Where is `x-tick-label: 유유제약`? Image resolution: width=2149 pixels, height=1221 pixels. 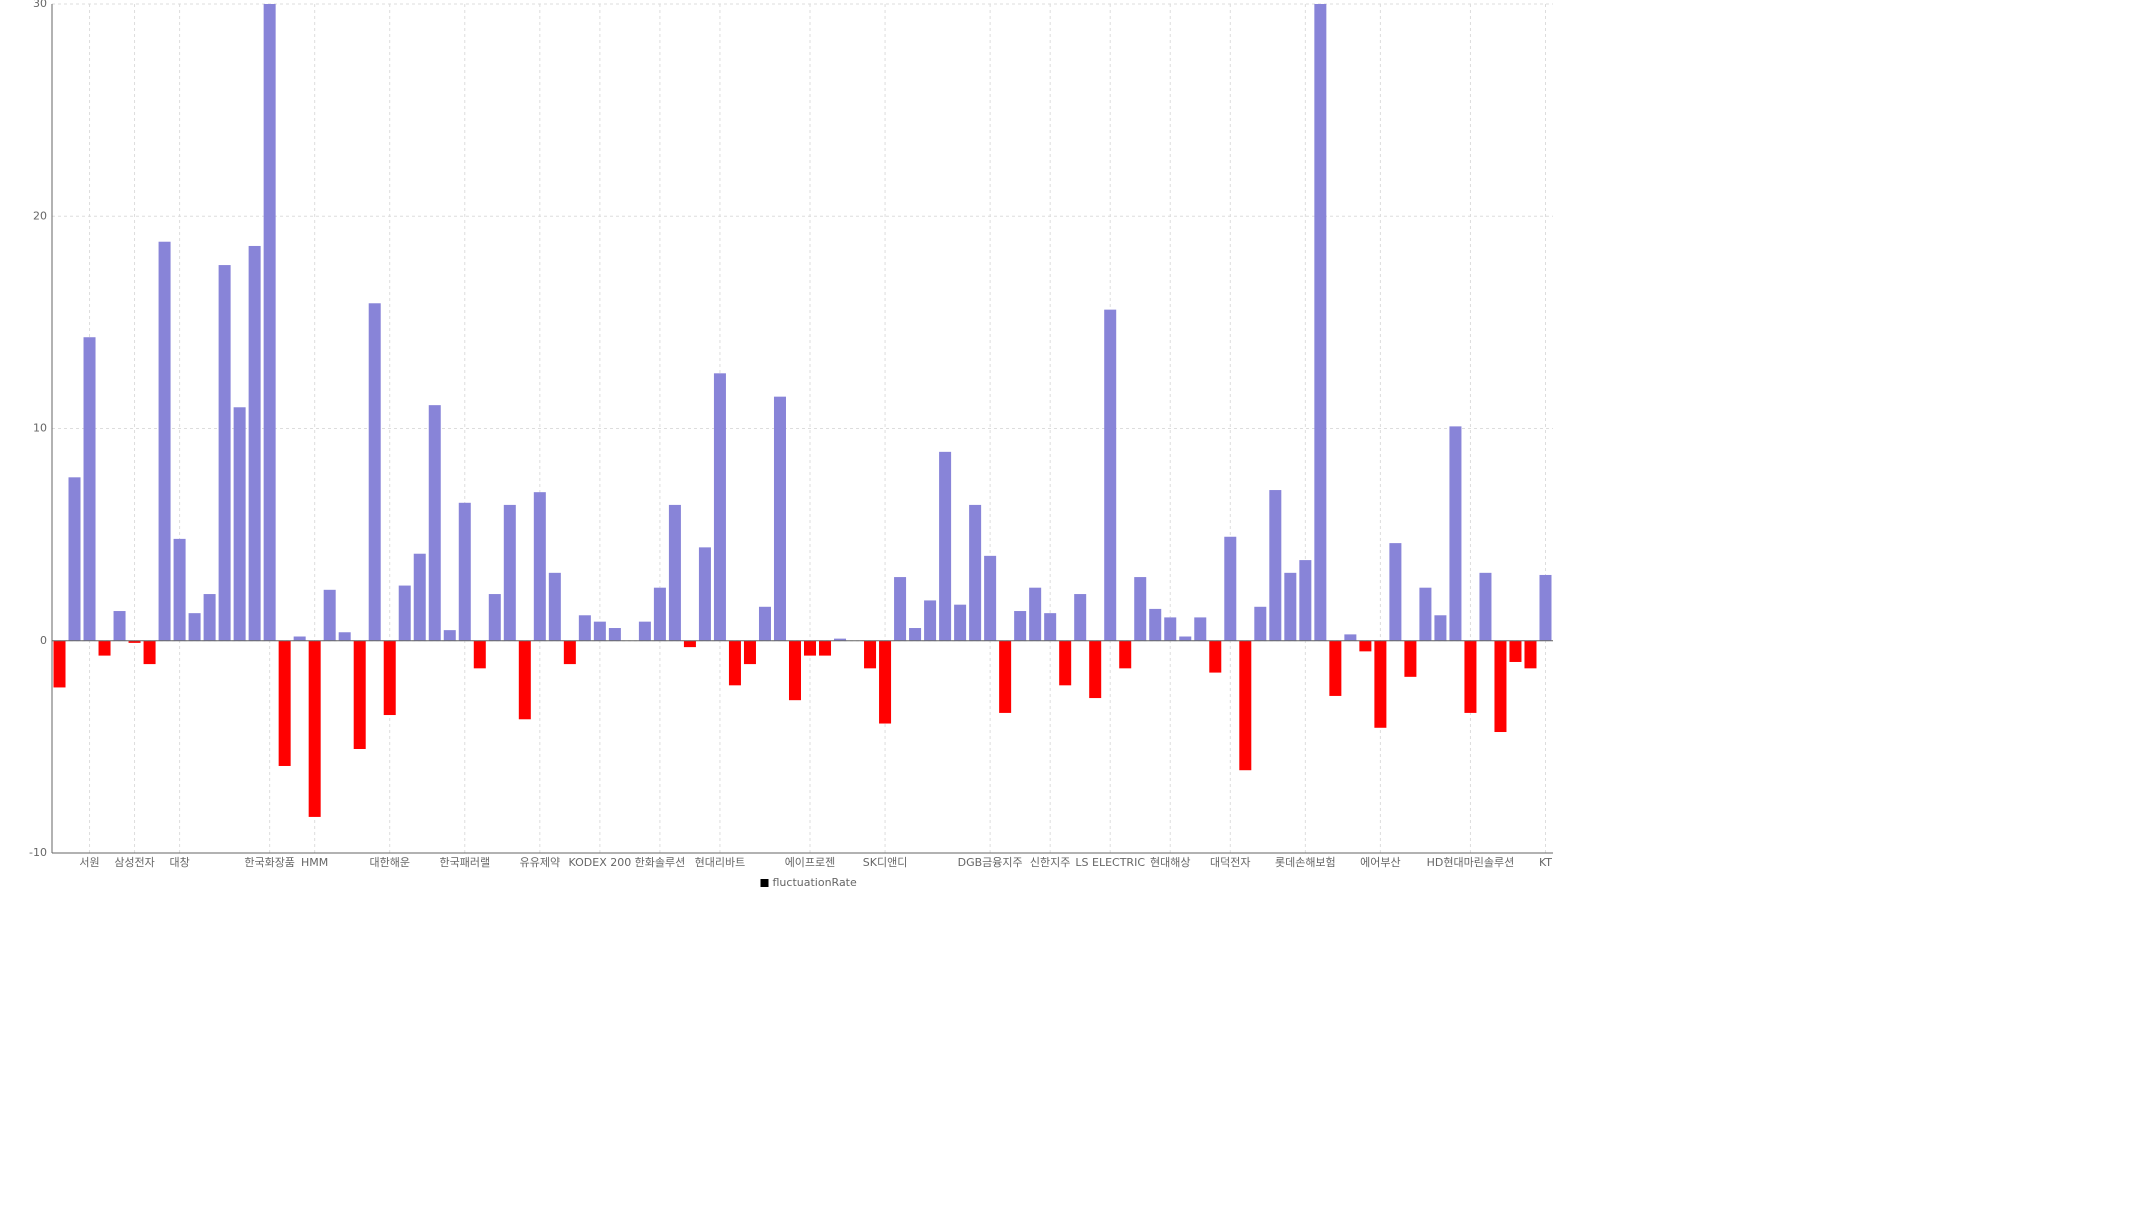 x-tick-label: 유유제약 is located at coordinates (540, 862).